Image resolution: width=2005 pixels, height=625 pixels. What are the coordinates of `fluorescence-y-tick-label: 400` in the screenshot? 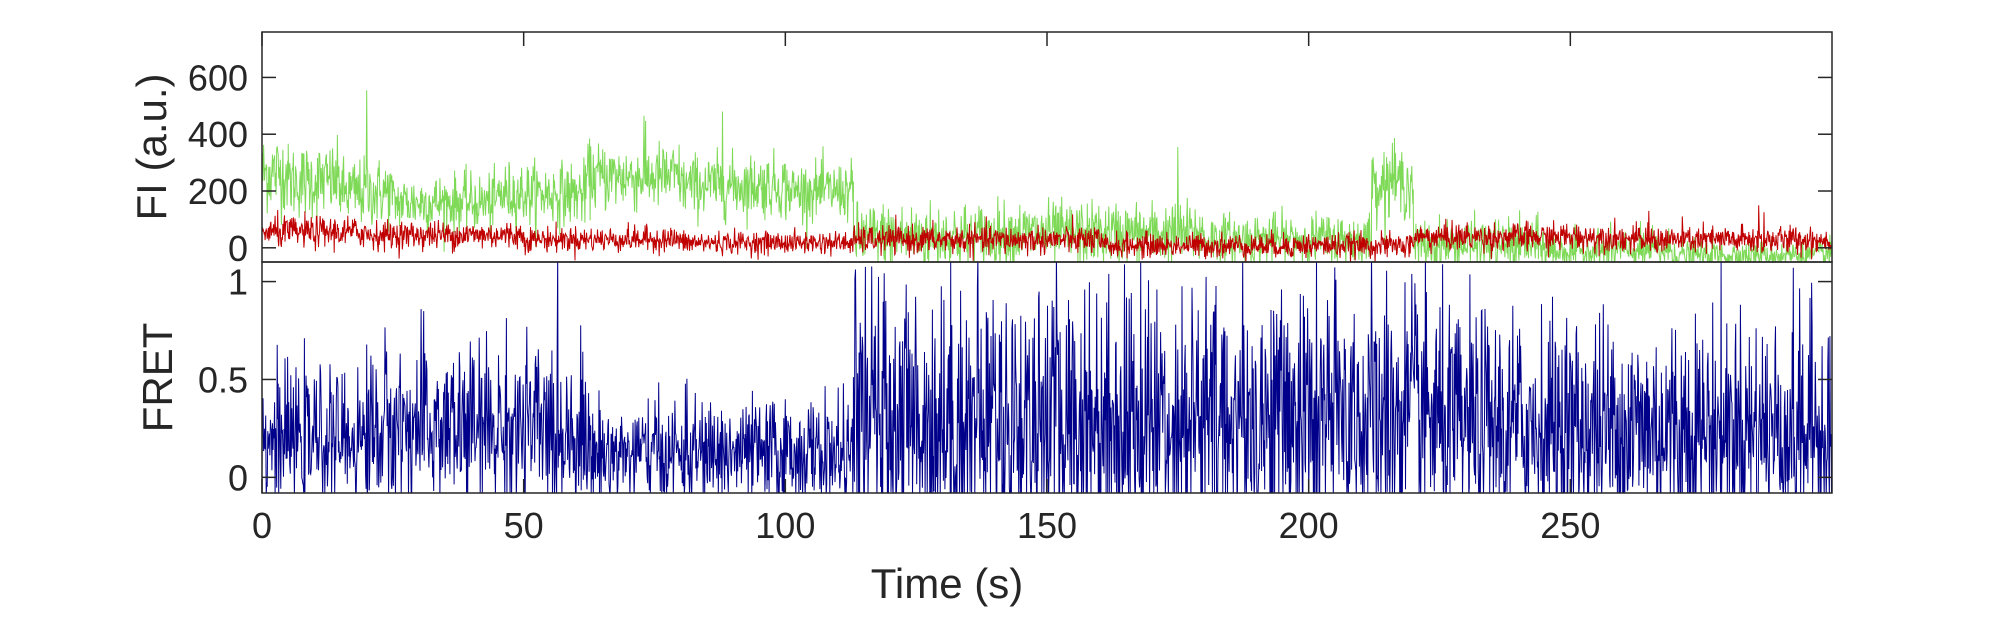 It's located at (218, 134).